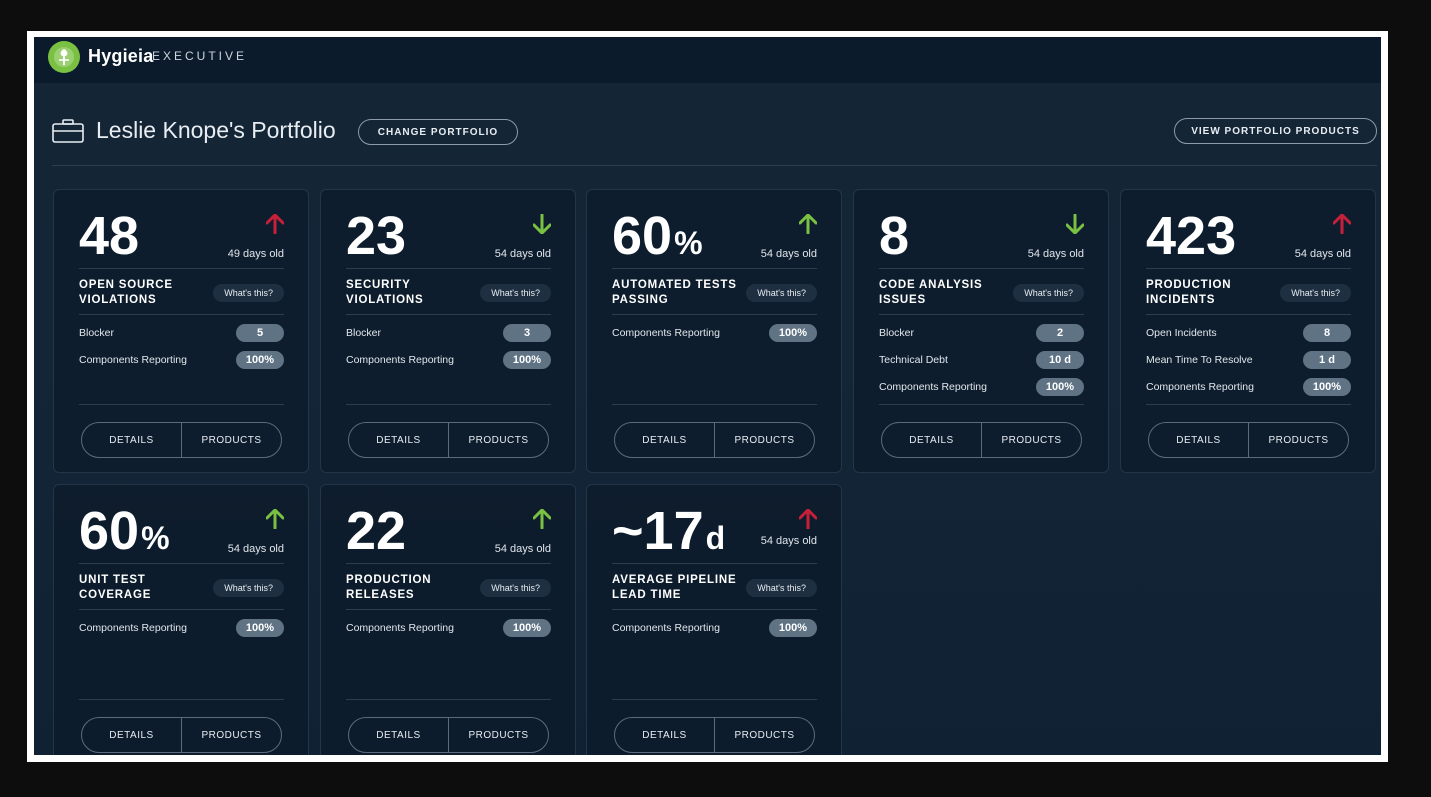 The height and width of the screenshot is (797, 1431). Describe the element at coordinates (1248, 360) in the screenshot. I see `metric-row: Mean Time To Resolve 1 d` at that location.